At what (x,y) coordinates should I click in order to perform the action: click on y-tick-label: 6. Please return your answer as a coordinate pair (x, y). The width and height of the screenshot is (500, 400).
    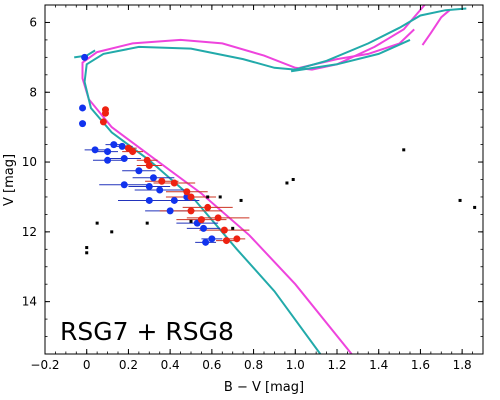
    Looking at the image, I should click on (33, 22).